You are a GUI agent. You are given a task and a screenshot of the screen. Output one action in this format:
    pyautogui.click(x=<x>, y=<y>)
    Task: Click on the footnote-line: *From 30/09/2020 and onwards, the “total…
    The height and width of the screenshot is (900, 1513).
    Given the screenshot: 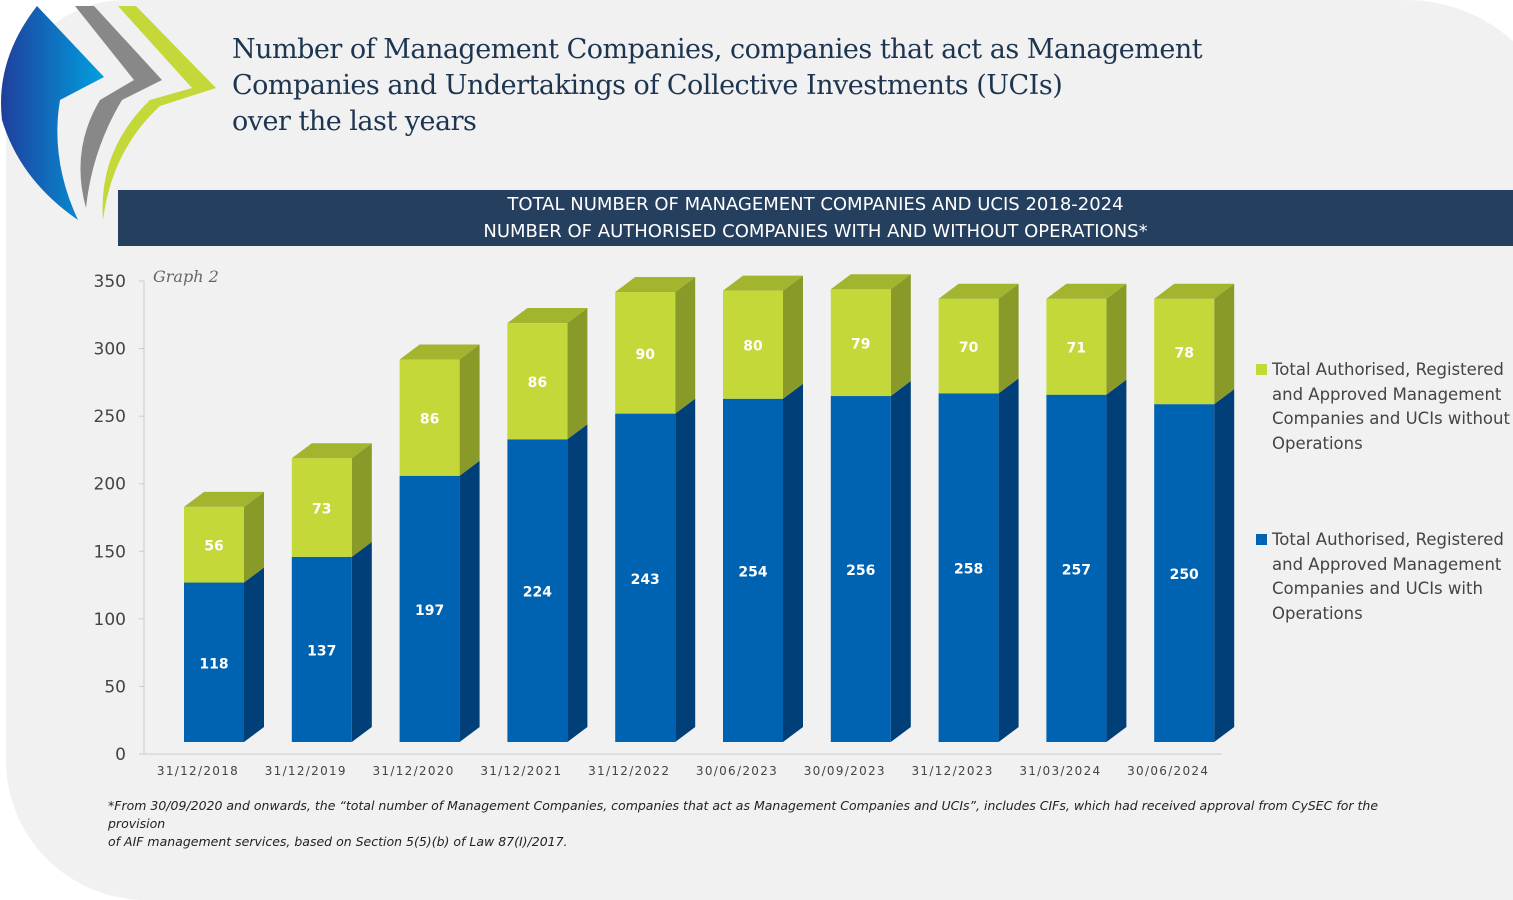 What is the action you would take?
    pyautogui.click(x=743, y=814)
    